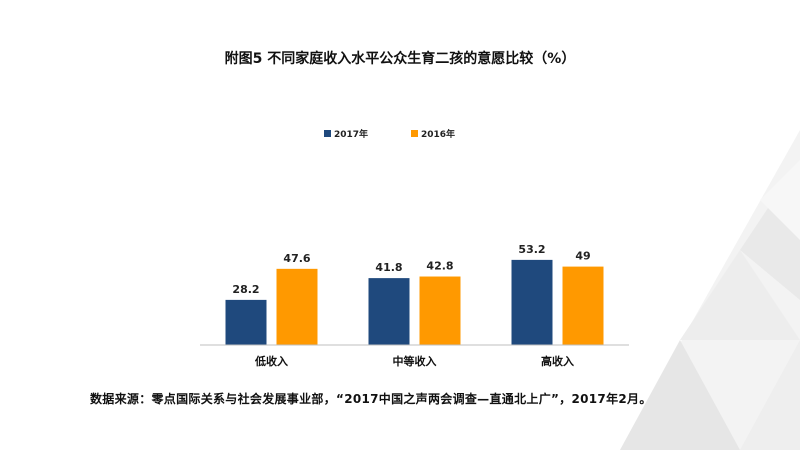 The height and width of the screenshot is (450, 800). I want to click on chart-bars: 28.2 47.6 41.8 42.8 53.2 49, so click(414, 294).